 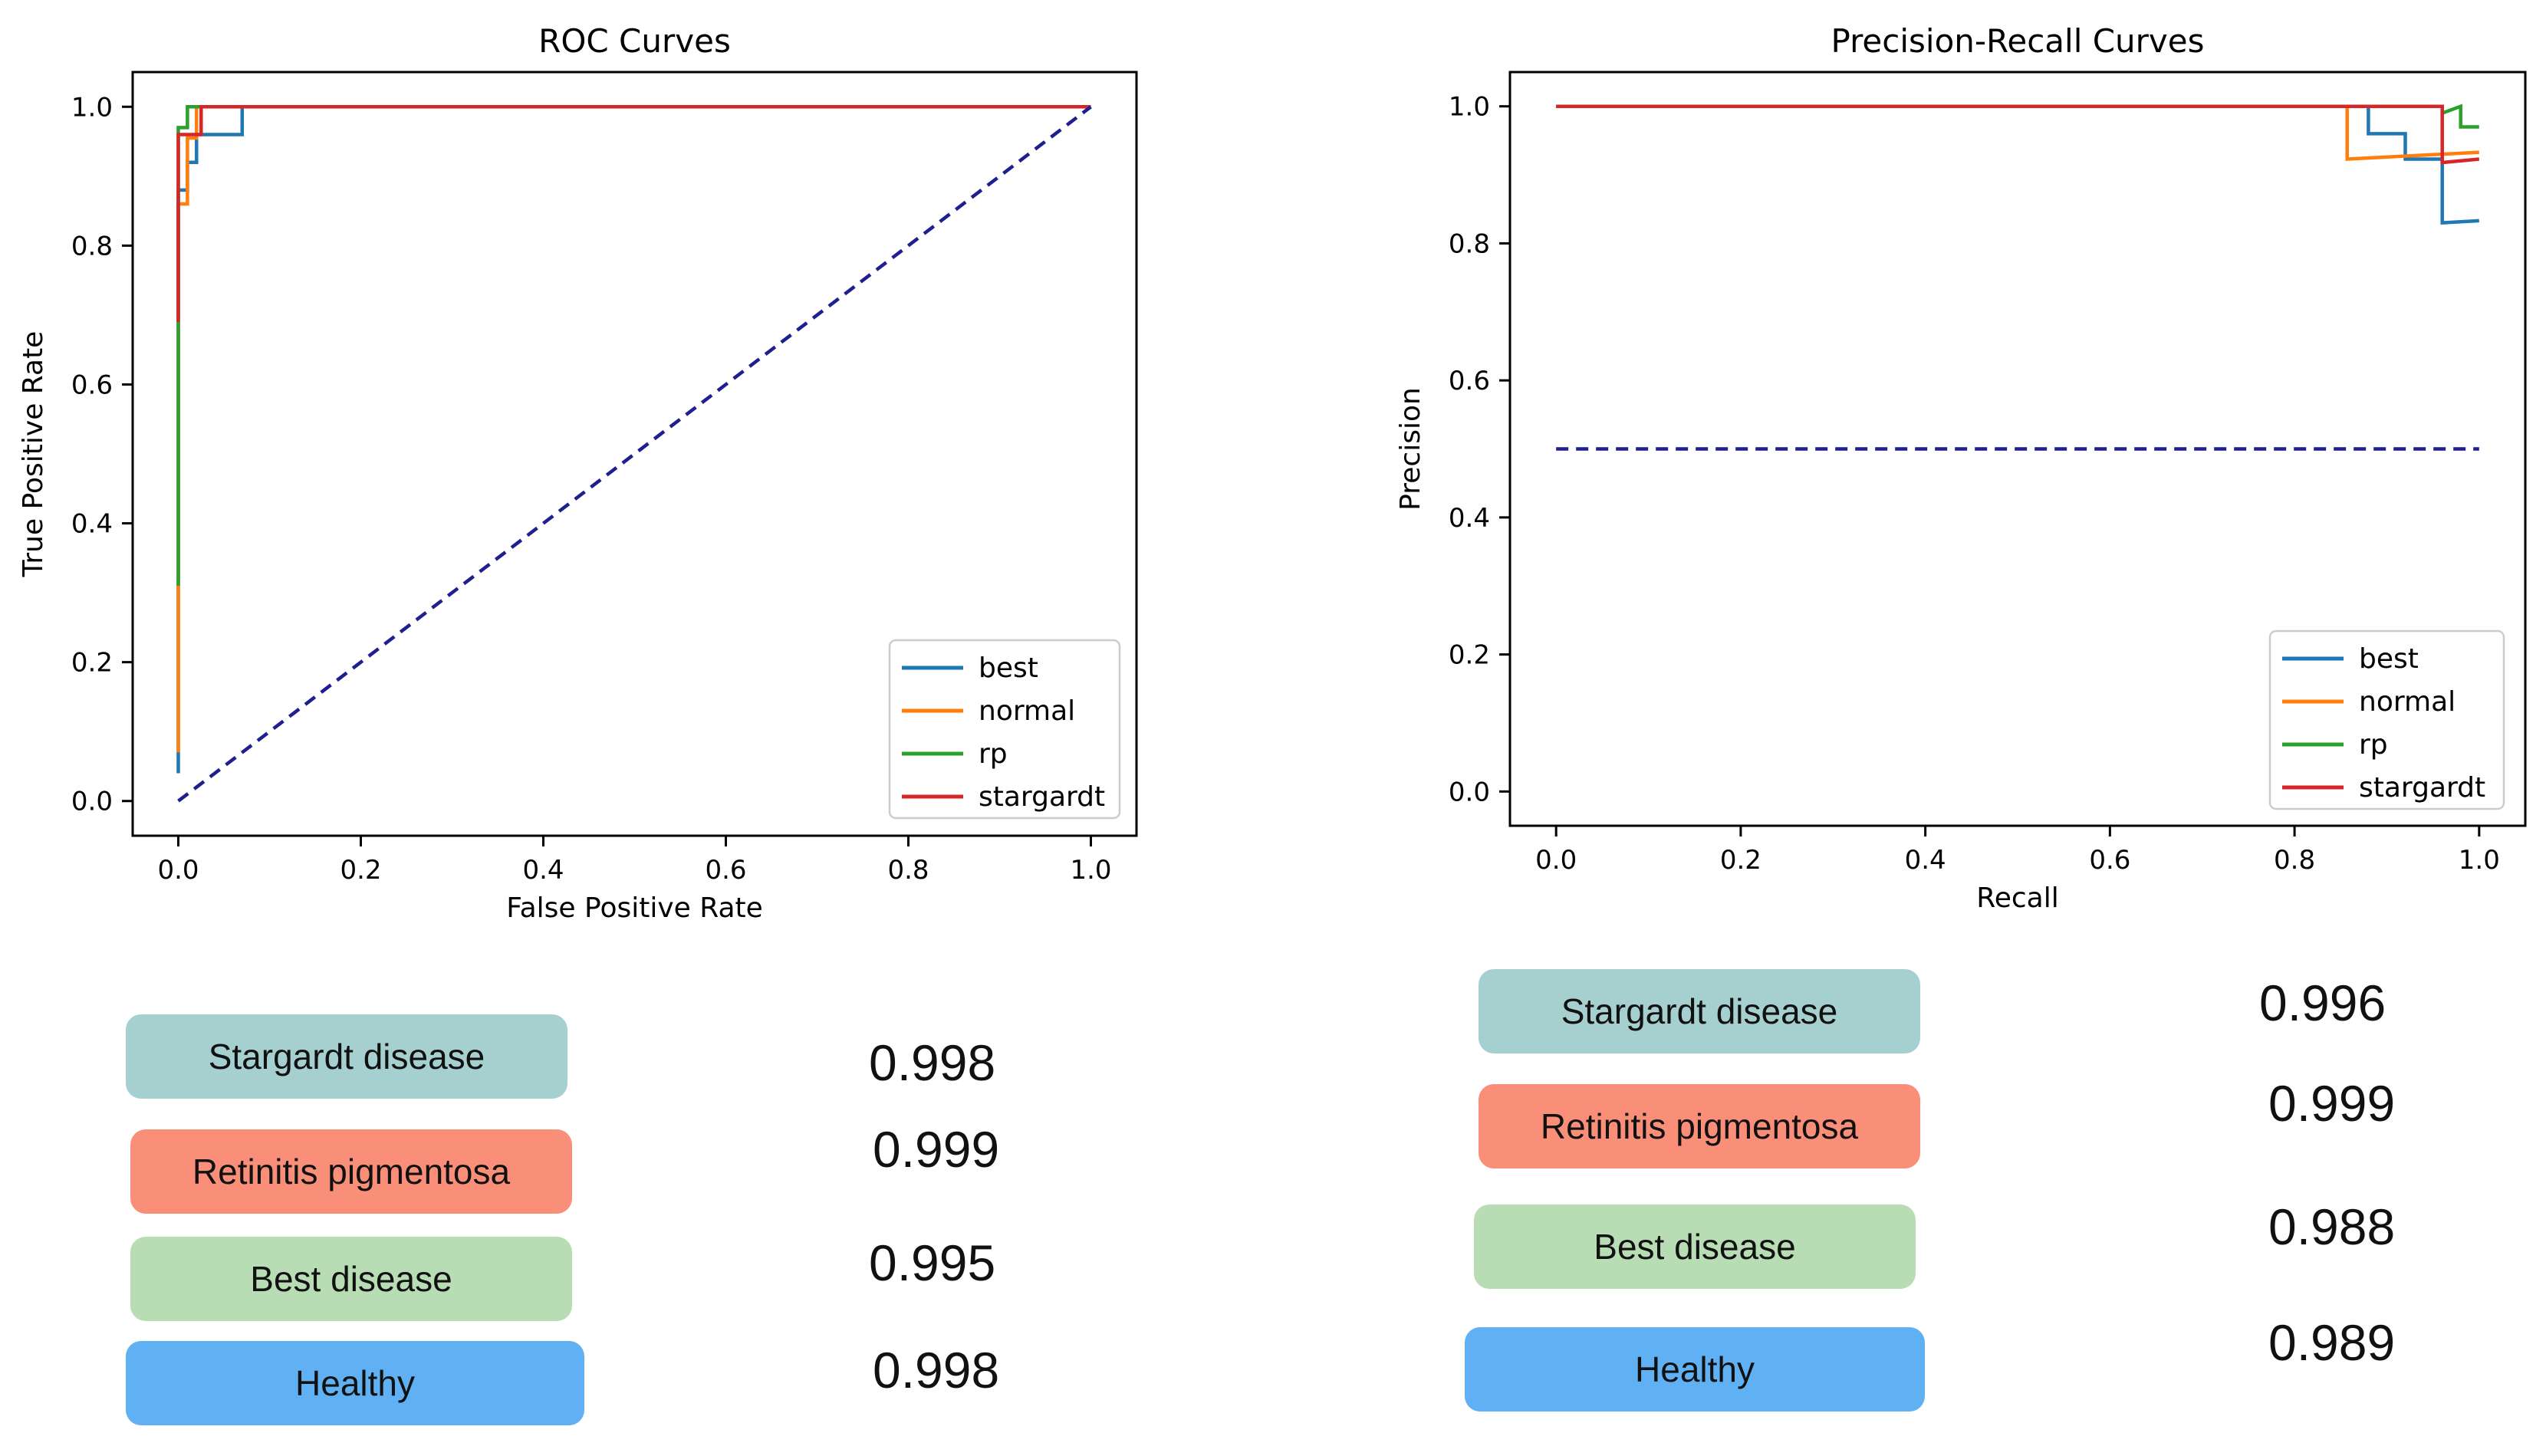 I want to click on roc-xlabel: False Positive Rate, so click(x=634, y=908).